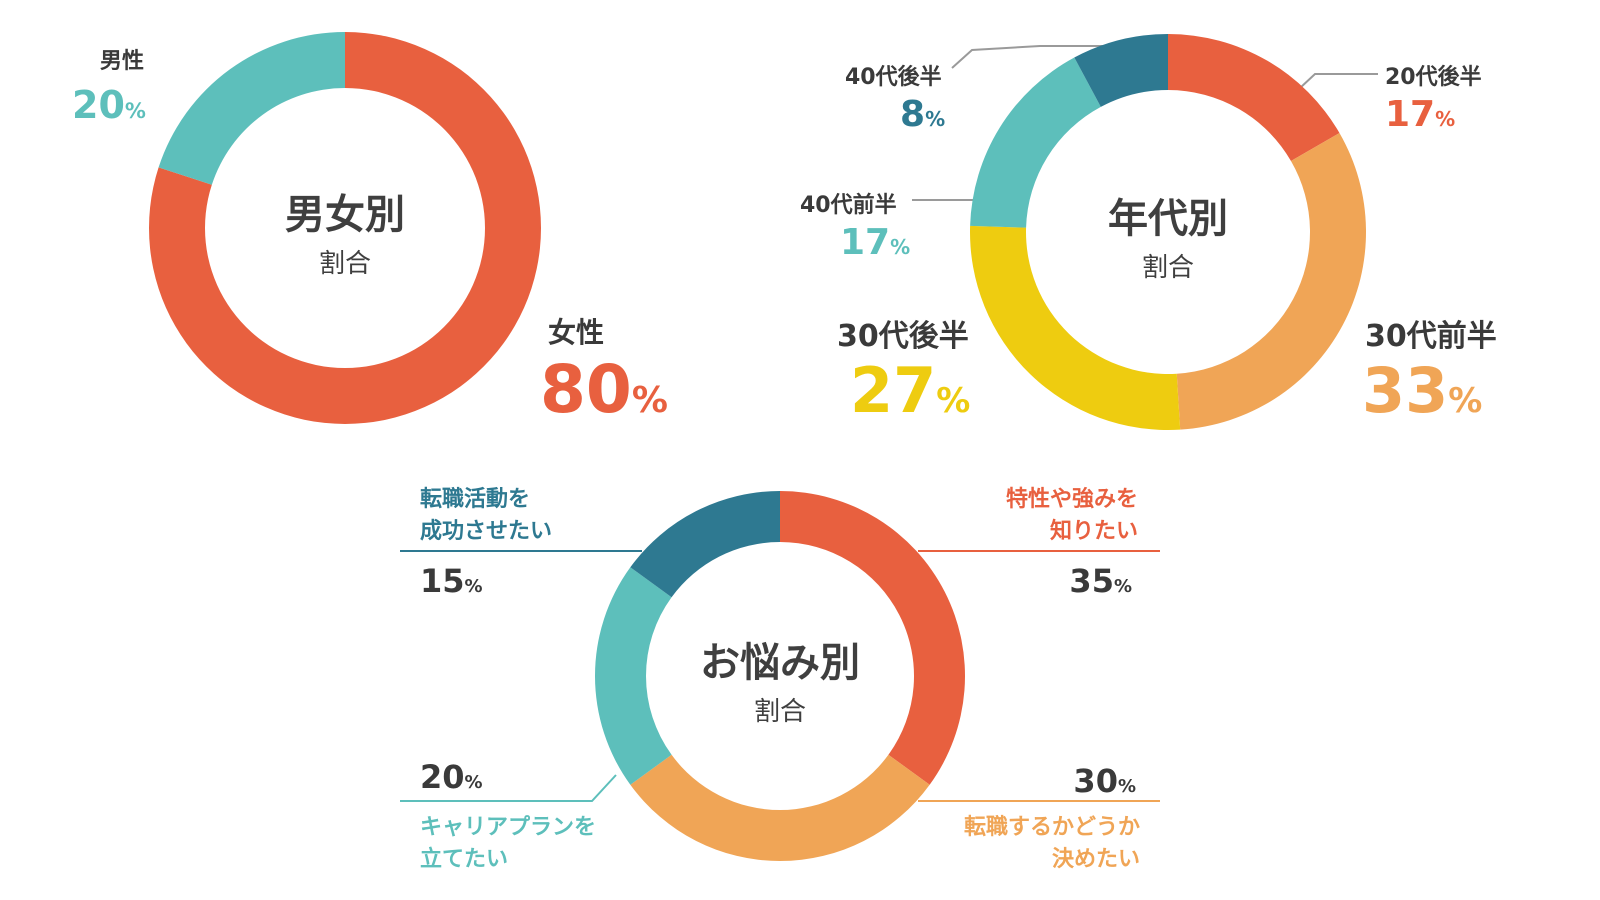  I want to click on category-label-0-0: 女性, so click(576, 332).